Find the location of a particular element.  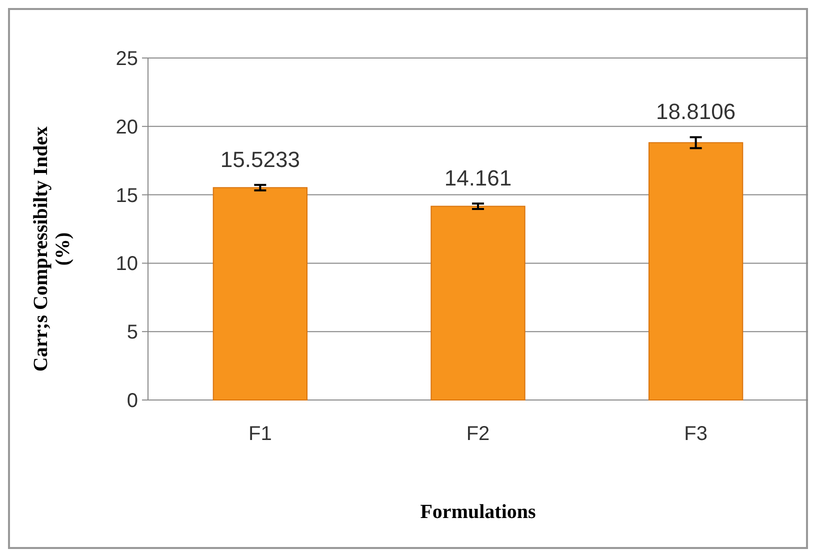

data-label: 14.161 is located at coordinates (478, 178).